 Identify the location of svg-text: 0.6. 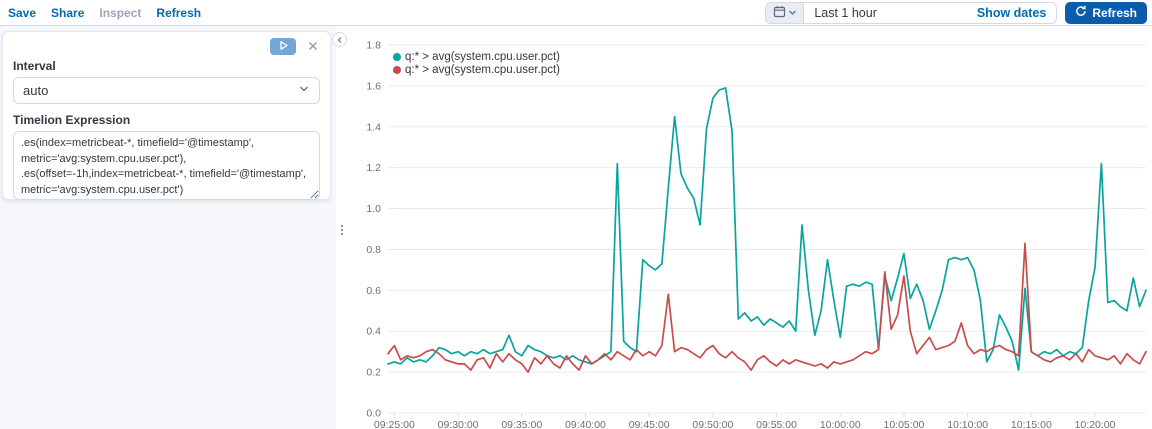
(373, 291).